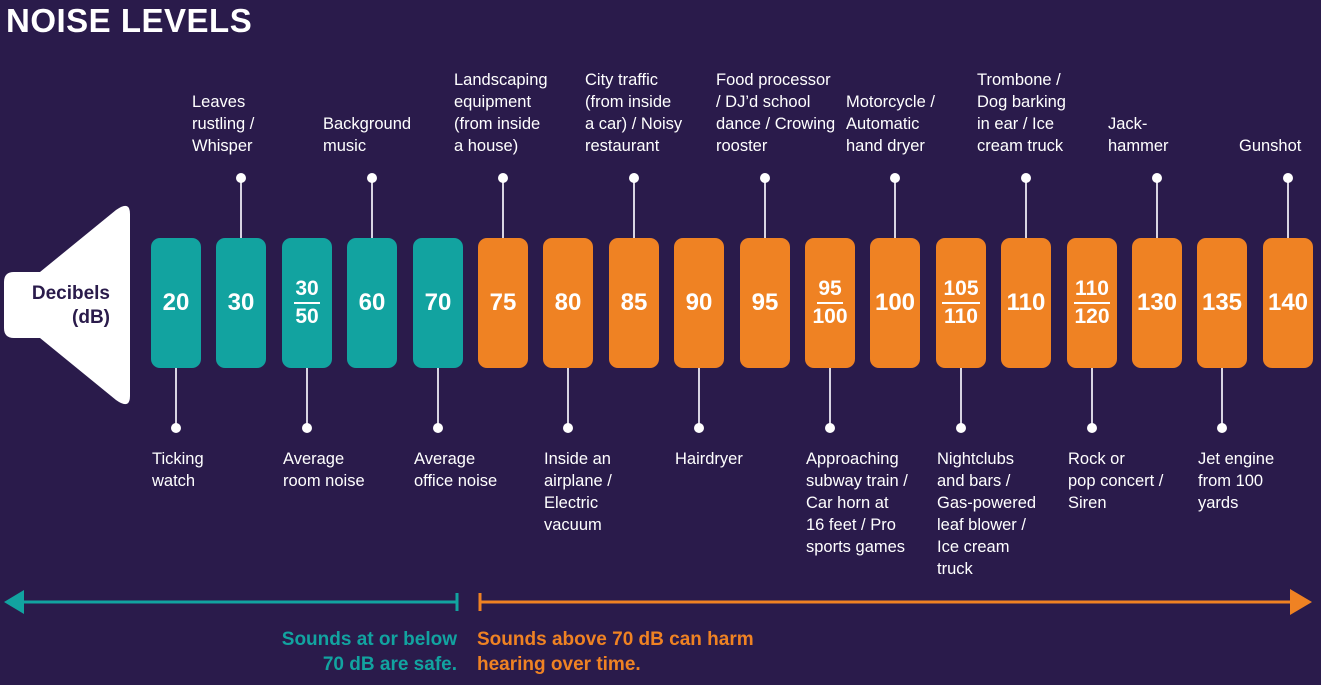 The width and height of the screenshot is (1321, 685). I want to click on level-value: 60, so click(372, 302).